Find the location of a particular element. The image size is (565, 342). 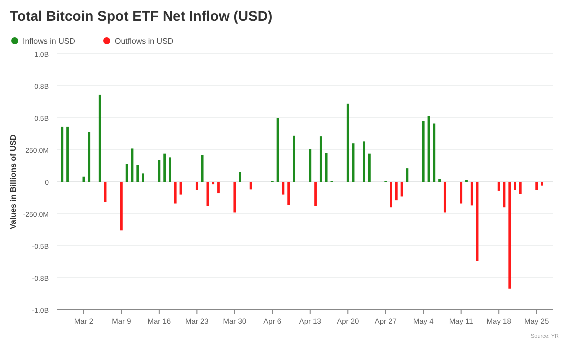

legend-label: Outflows in USD is located at coordinates (144, 41).